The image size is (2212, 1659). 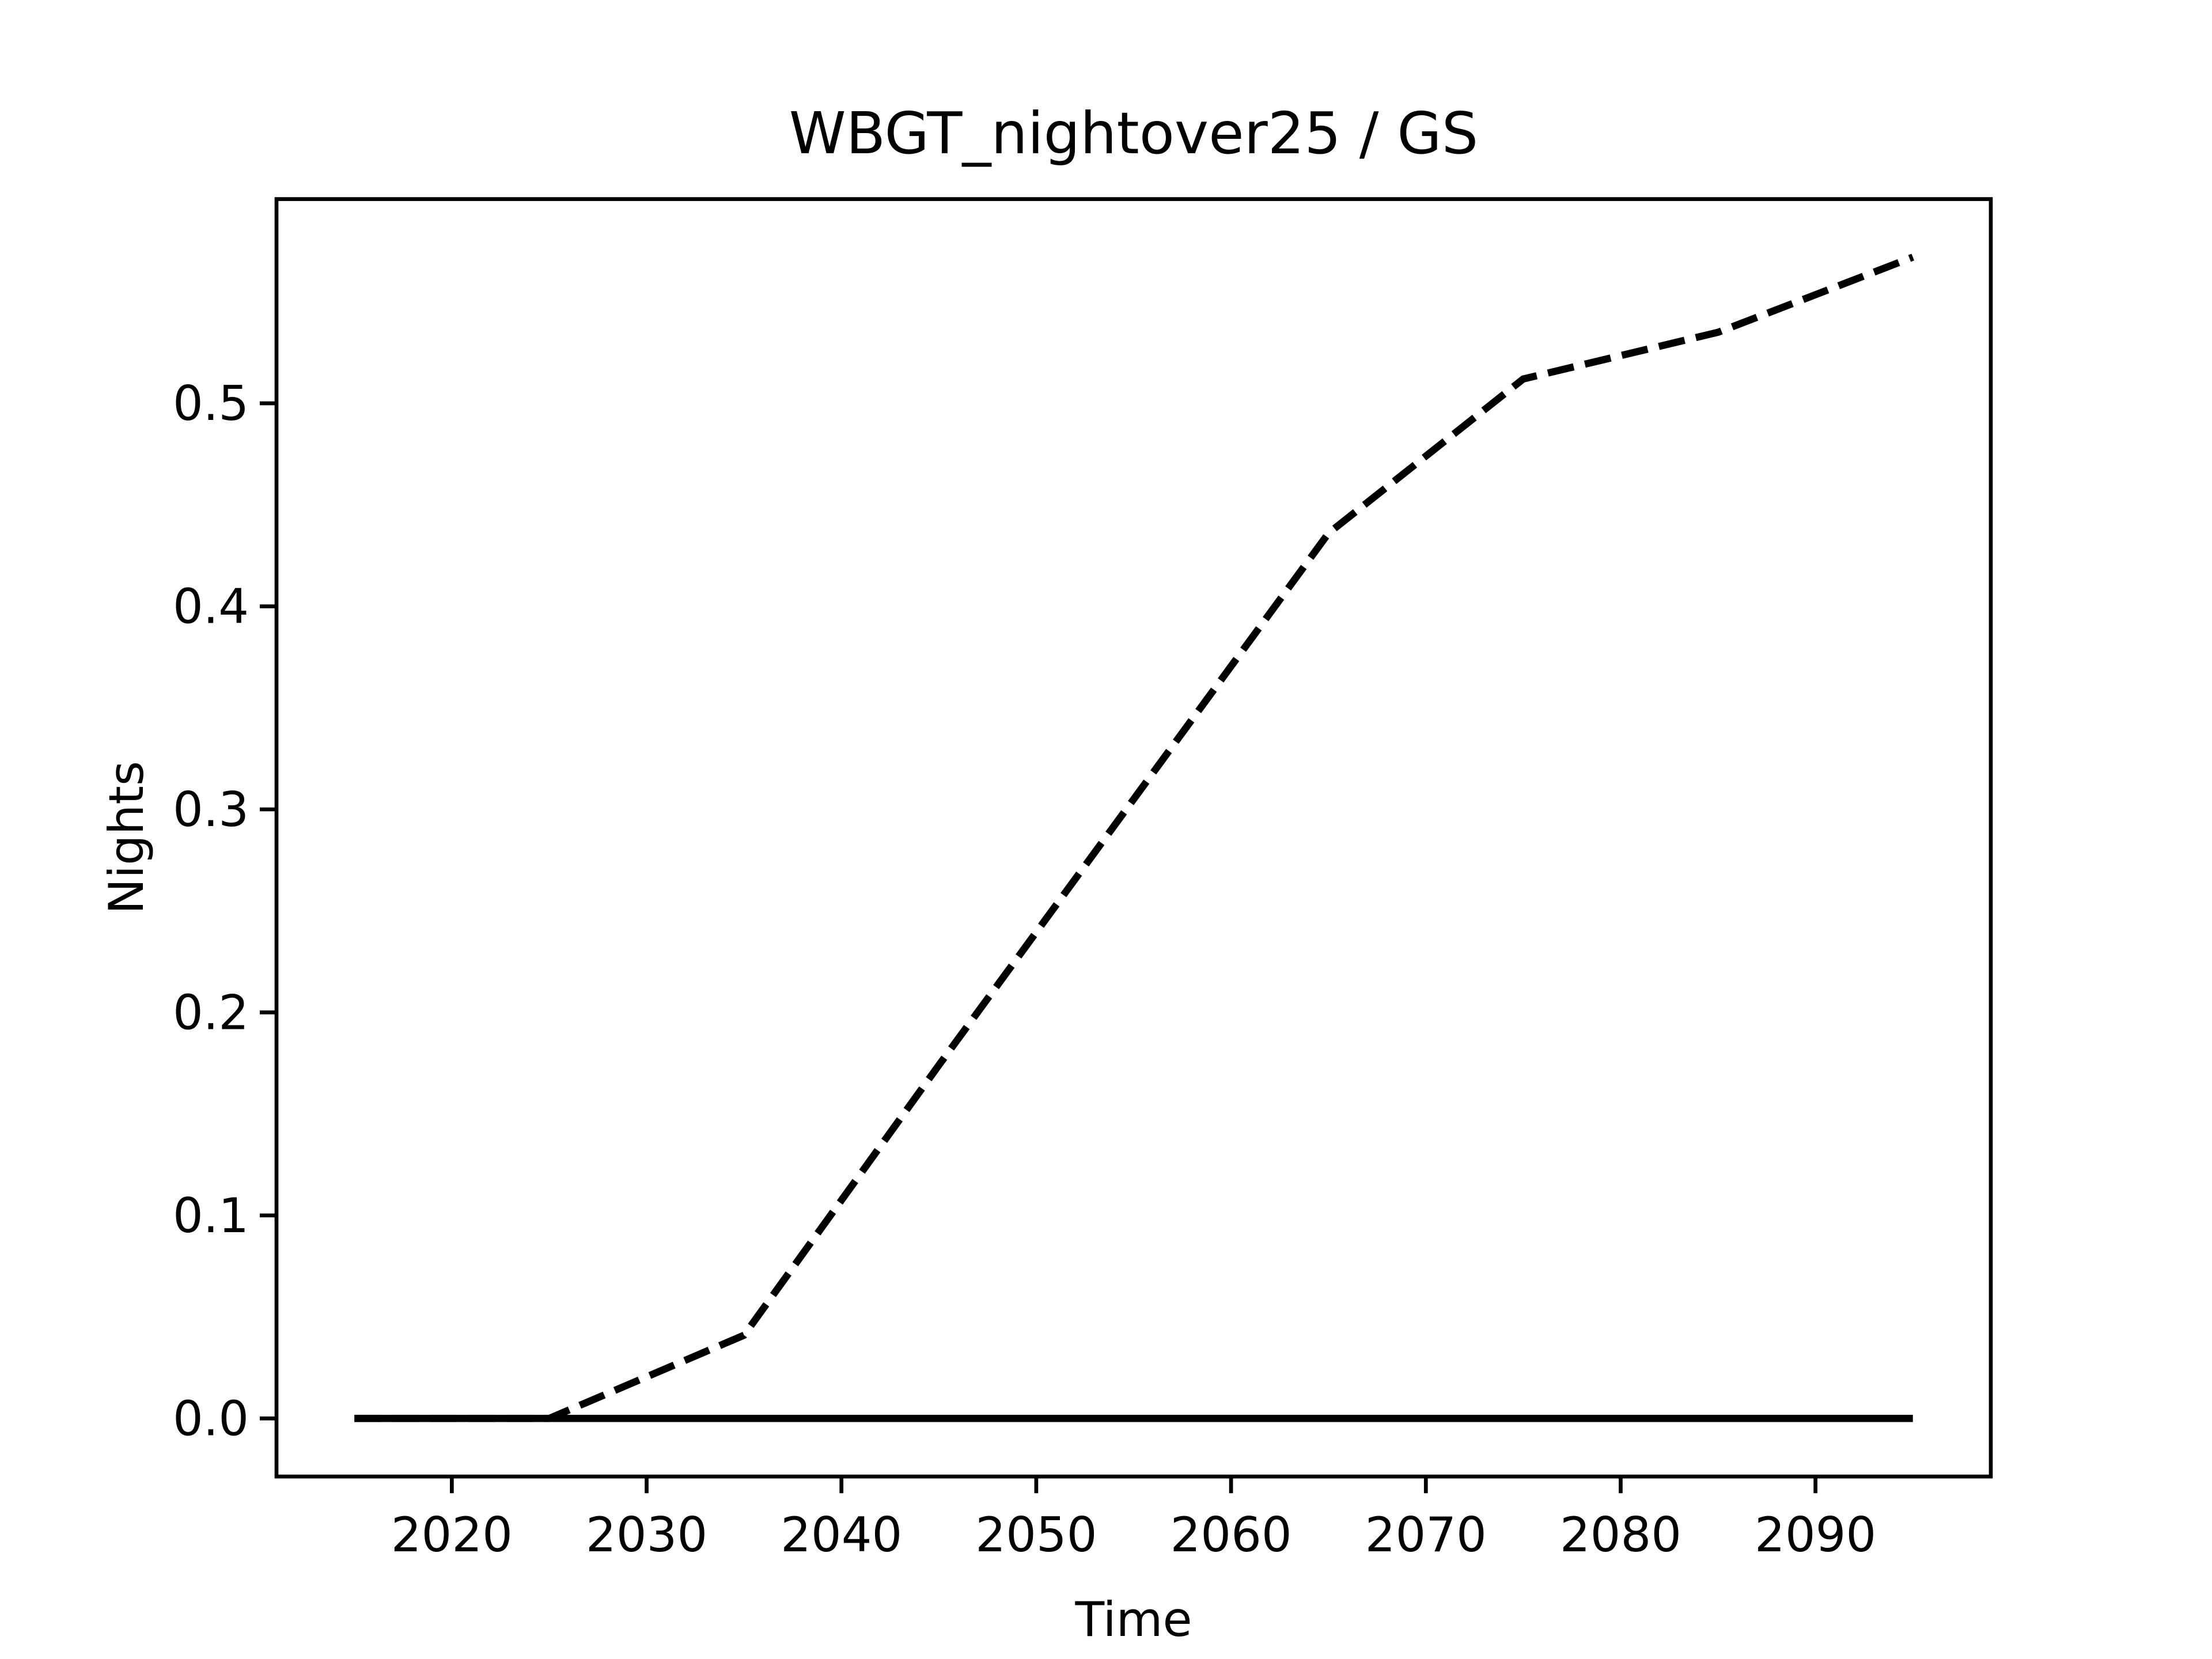 I want to click on x-tick-label: 2060, so click(x=1230, y=1535).